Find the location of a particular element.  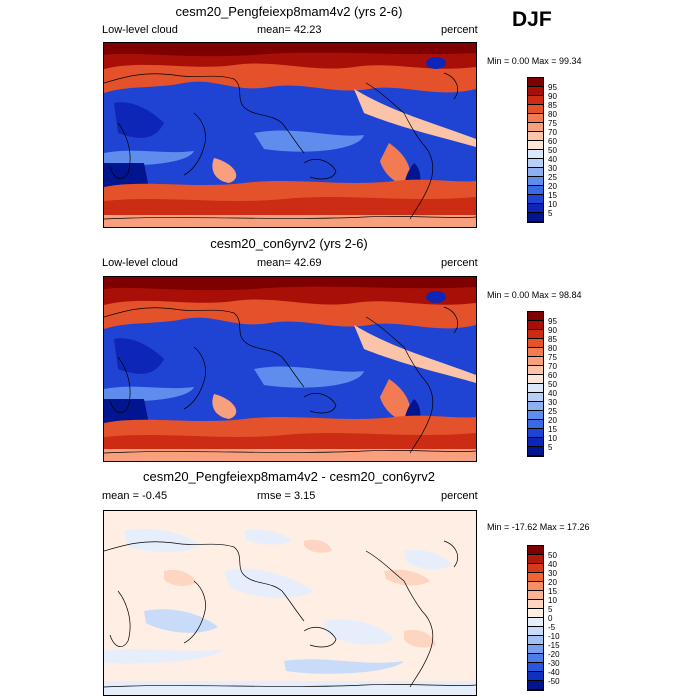

panel2-colorbar-label: 40 is located at coordinates (552, 393).